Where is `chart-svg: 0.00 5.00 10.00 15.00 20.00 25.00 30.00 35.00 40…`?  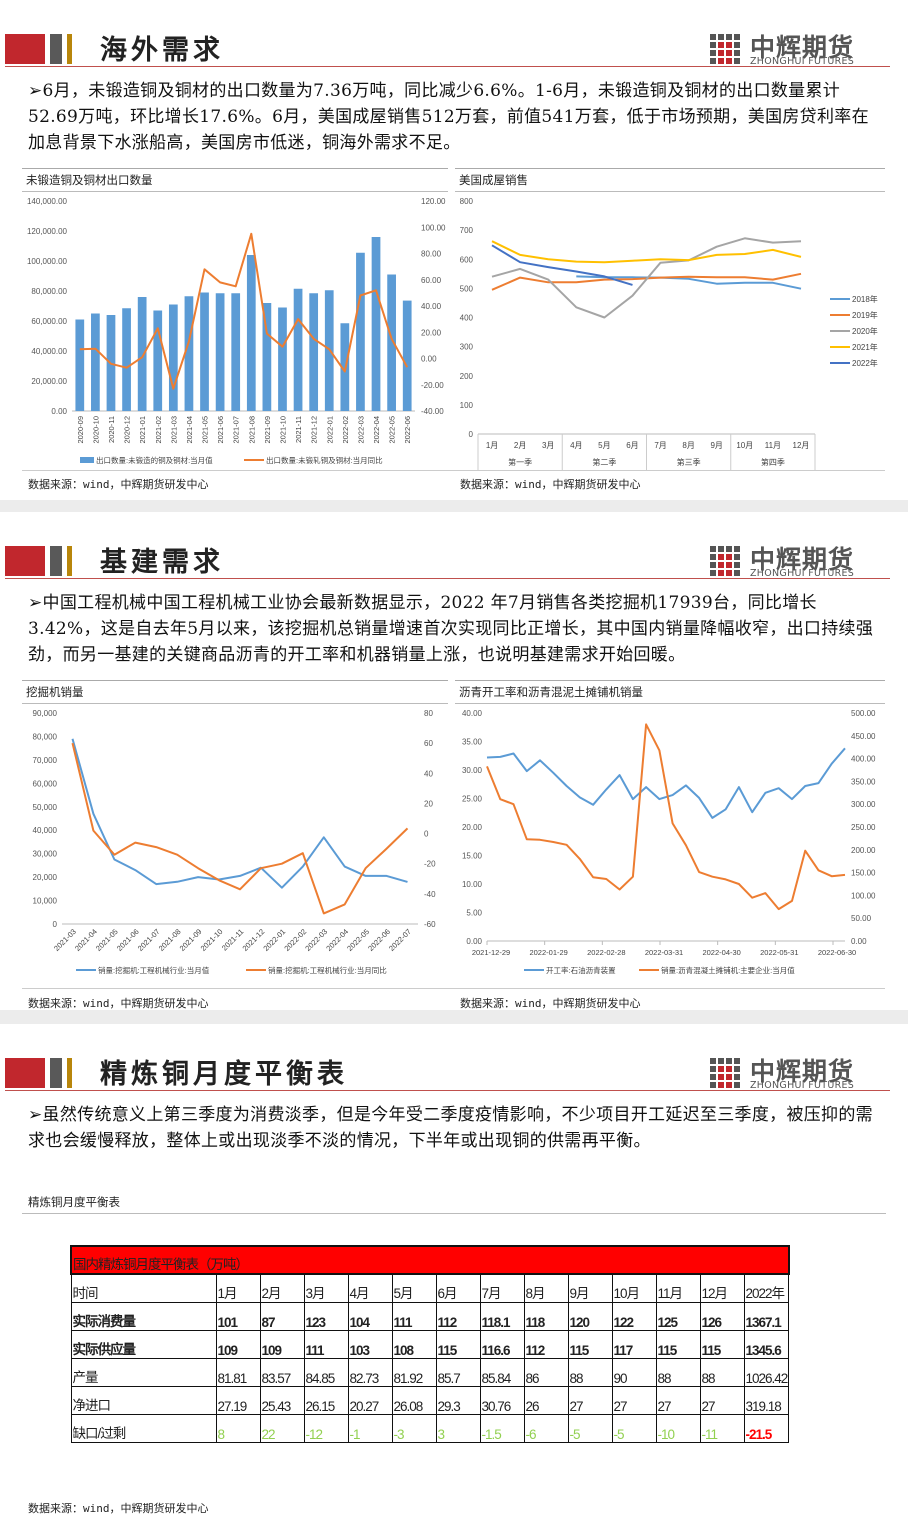 chart-svg: 0.00 5.00 10.00 15.00 20.00 25.00 30.00 35.00 40… is located at coordinates (669, 842).